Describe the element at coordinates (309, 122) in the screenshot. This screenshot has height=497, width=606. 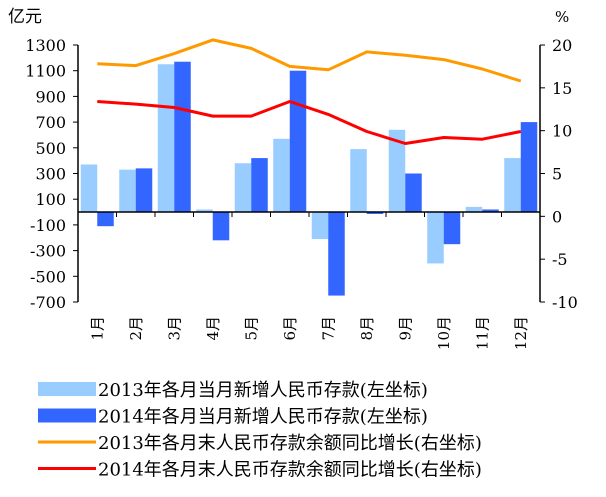
I see `line-2014-growth` at that location.